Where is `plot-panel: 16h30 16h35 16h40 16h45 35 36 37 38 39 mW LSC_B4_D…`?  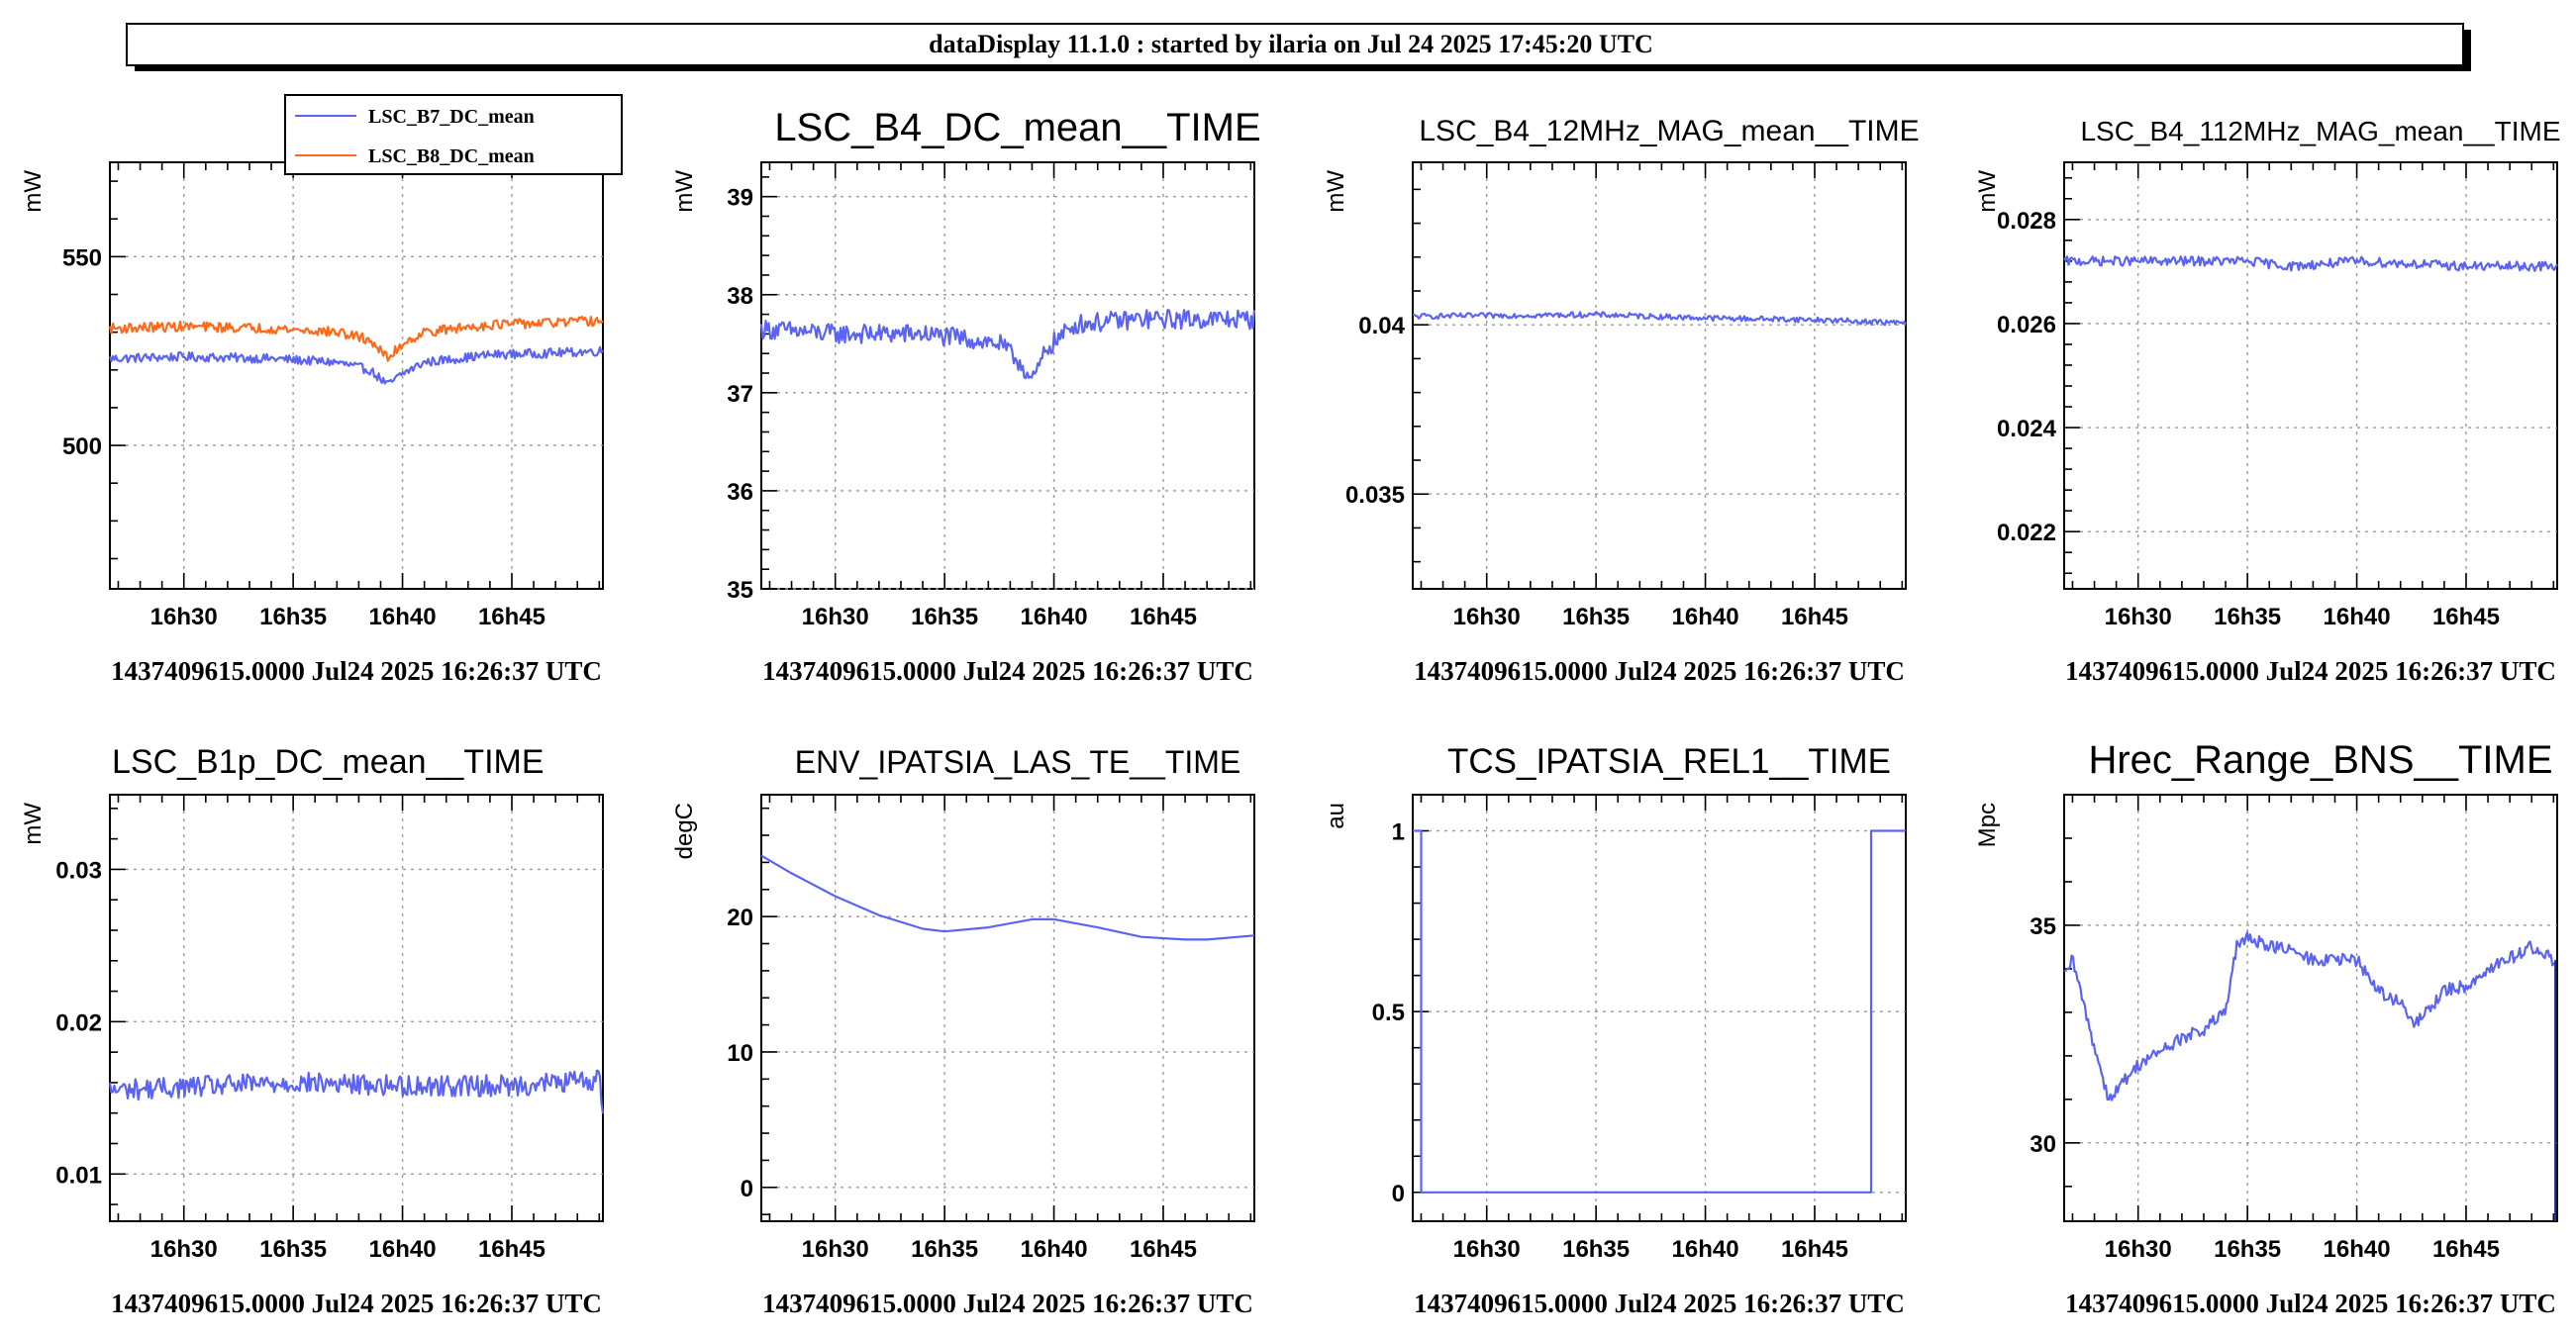
plot-panel: 16h30 16h35 16h40 16h45 35 36 37 38 39 mW LSC_B4_D… is located at coordinates (966, 396).